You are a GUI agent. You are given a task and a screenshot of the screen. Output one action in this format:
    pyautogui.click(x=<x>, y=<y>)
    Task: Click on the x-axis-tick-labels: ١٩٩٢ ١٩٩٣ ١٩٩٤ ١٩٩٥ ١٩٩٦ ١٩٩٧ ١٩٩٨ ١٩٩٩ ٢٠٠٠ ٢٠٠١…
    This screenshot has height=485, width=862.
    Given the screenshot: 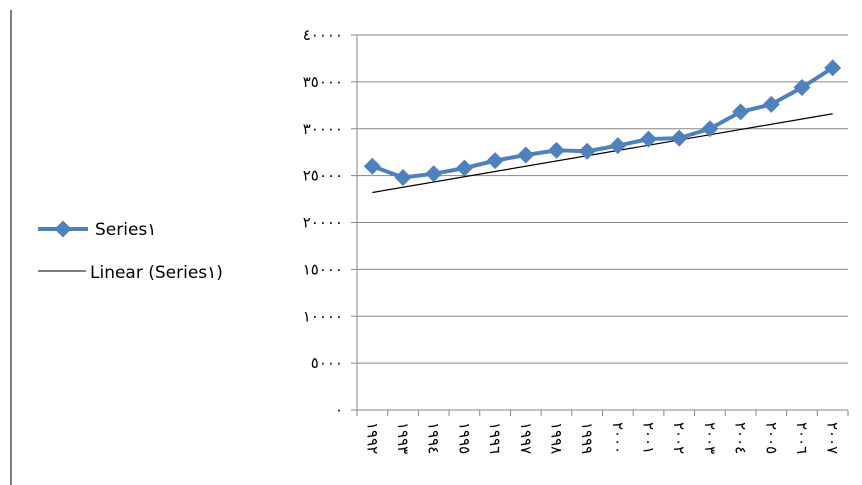 What is the action you would take?
    pyautogui.click(x=602, y=438)
    